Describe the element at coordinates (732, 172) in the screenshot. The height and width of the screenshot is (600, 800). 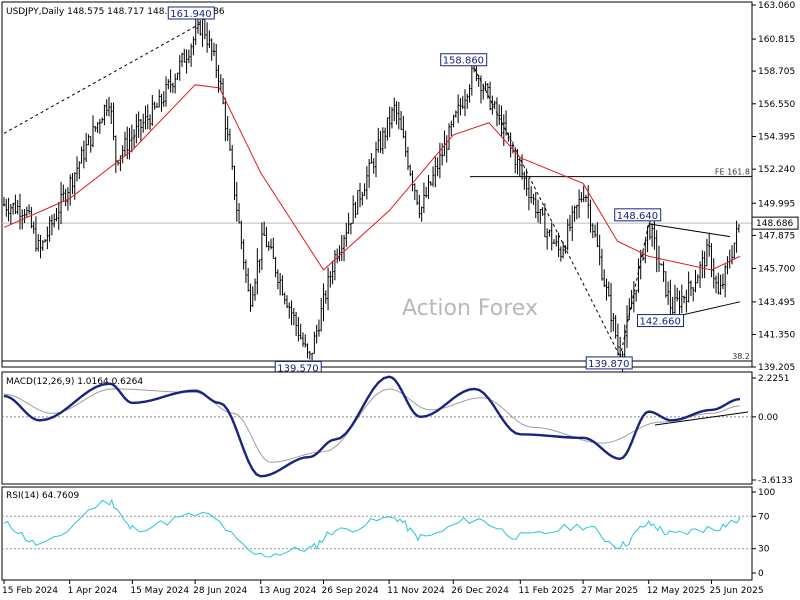
I see `fibo-label: FE 161.8` at that location.